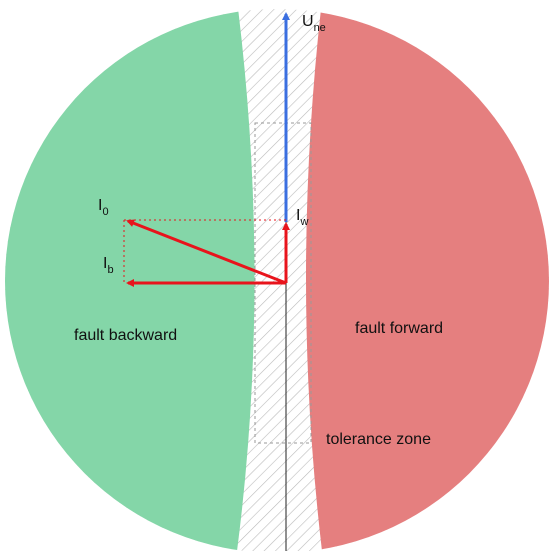 Image resolution: width=554 pixels, height=551 pixels. What do you see at coordinates (206, 252) in the screenshot?
I see `i0-vector` at bounding box center [206, 252].